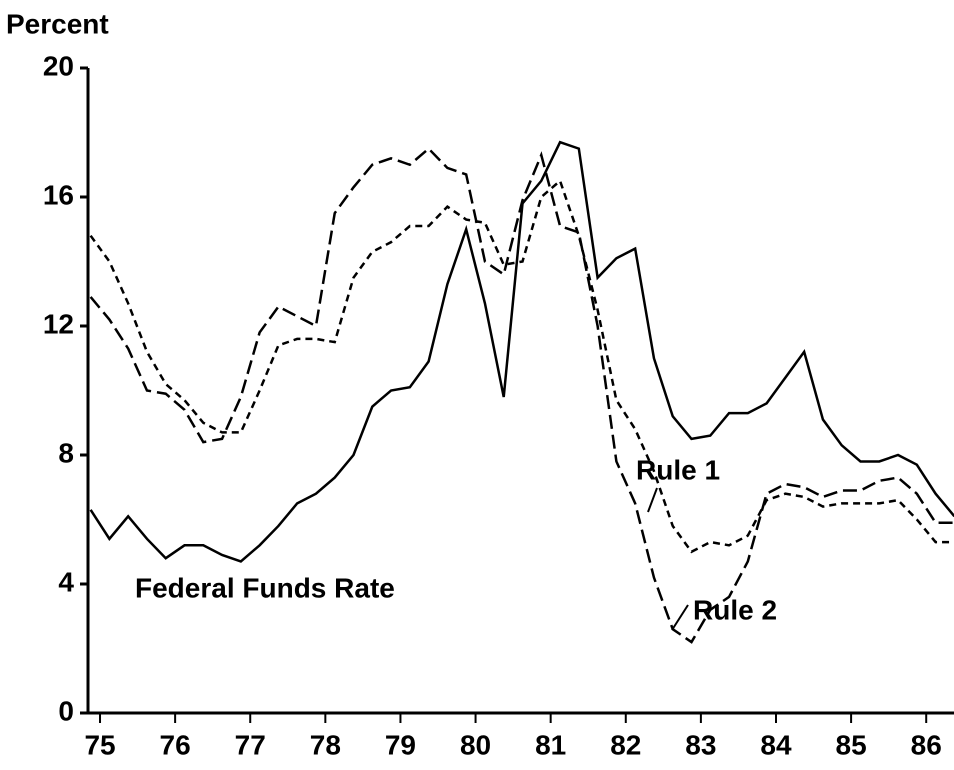 This screenshot has height=770, width=954. Describe the element at coordinates (475, 744) in the screenshot. I see `x-tick-label: 80` at that location.